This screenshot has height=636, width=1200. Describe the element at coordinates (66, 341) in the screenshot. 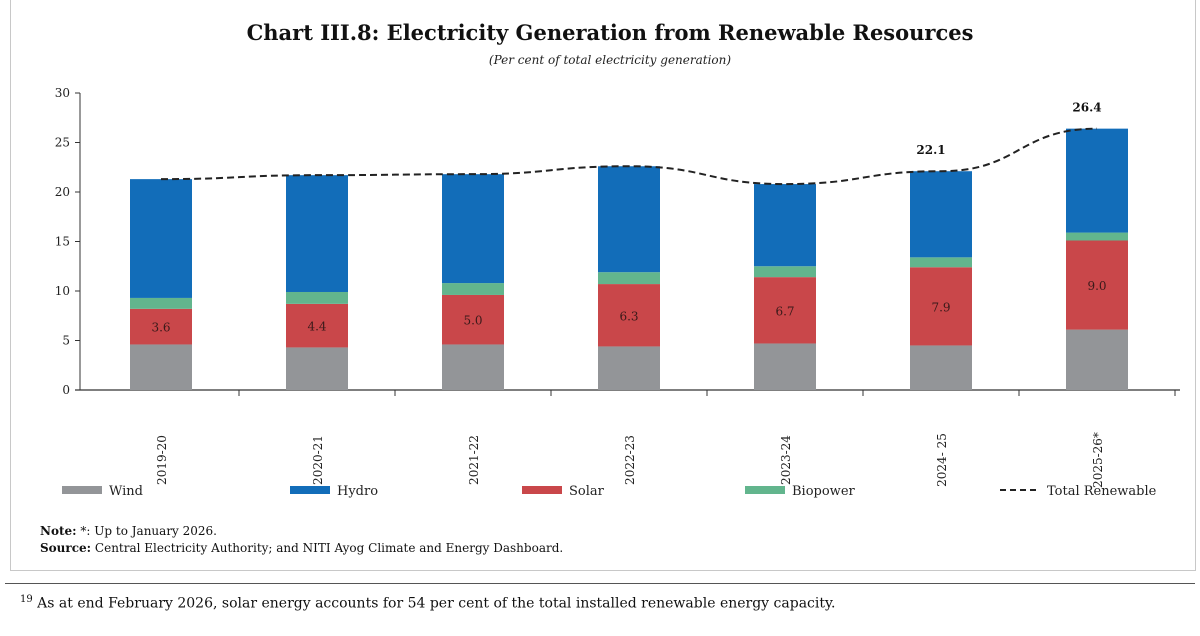

I see `y-tick-label: 5` at that location.